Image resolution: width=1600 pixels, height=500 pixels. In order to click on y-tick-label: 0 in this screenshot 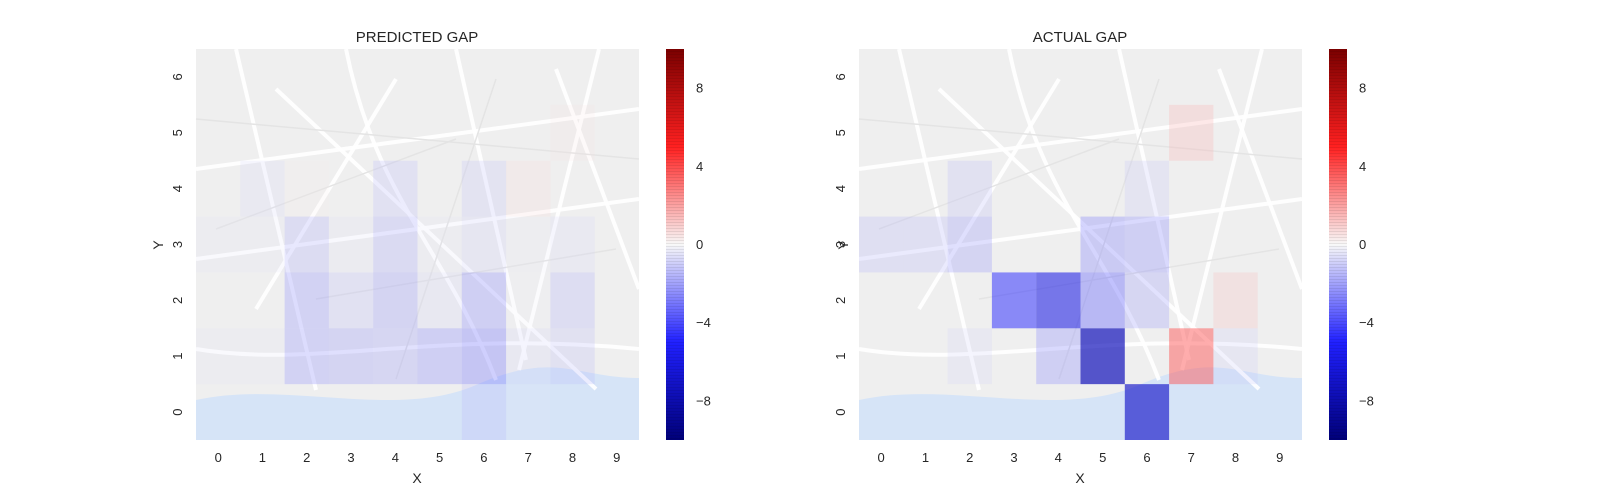, I will do `click(177, 411)`.